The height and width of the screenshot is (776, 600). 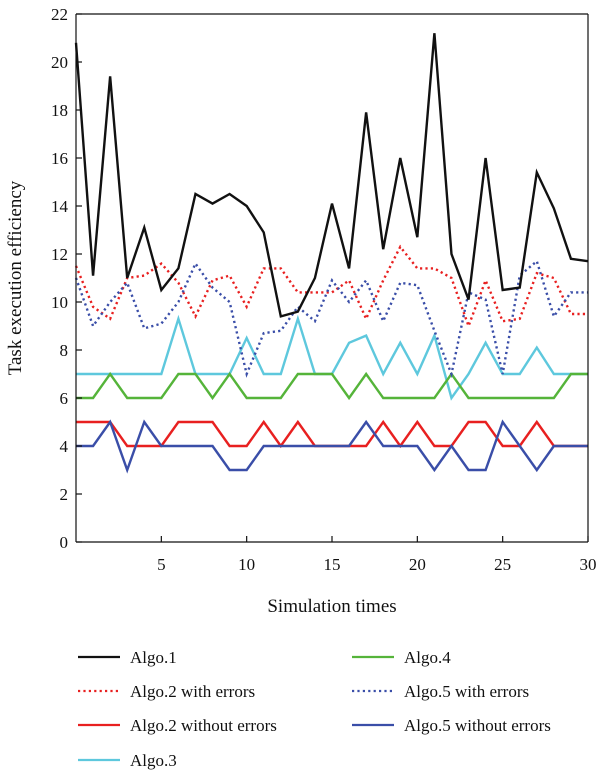 What do you see at coordinates (59, 110) in the screenshot?
I see `y-tick-label: 18` at bounding box center [59, 110].